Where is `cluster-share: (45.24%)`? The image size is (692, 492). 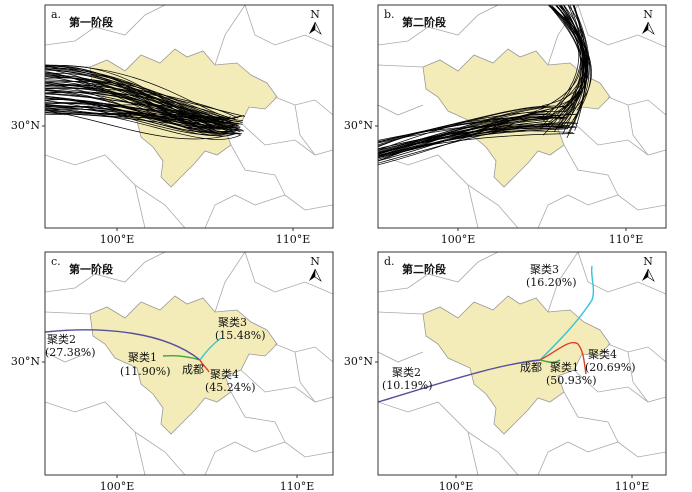
cluster-share: (45.24%) is located at coordinates (230, 387).